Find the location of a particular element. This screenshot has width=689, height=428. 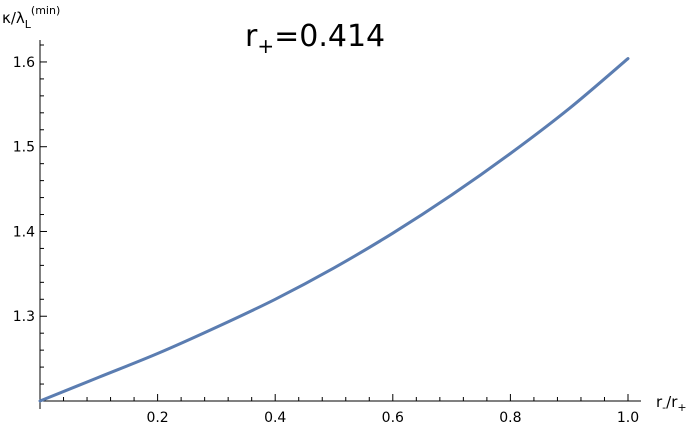

x-axis-label-sub2: + is located at coordinates (681, 407).